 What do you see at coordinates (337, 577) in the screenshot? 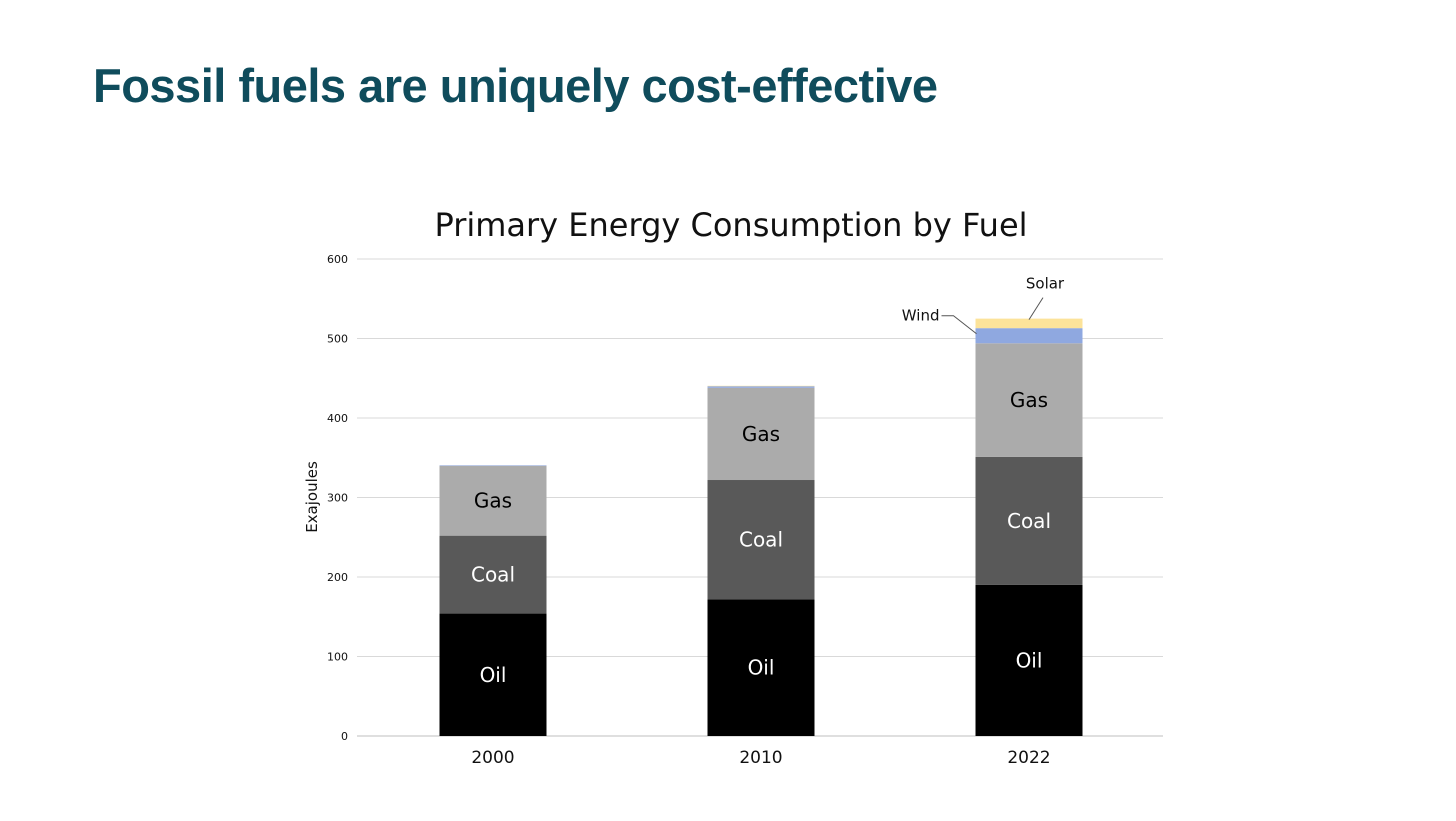
I see `y-tick-label: 200` at bounding box center [337, 577].